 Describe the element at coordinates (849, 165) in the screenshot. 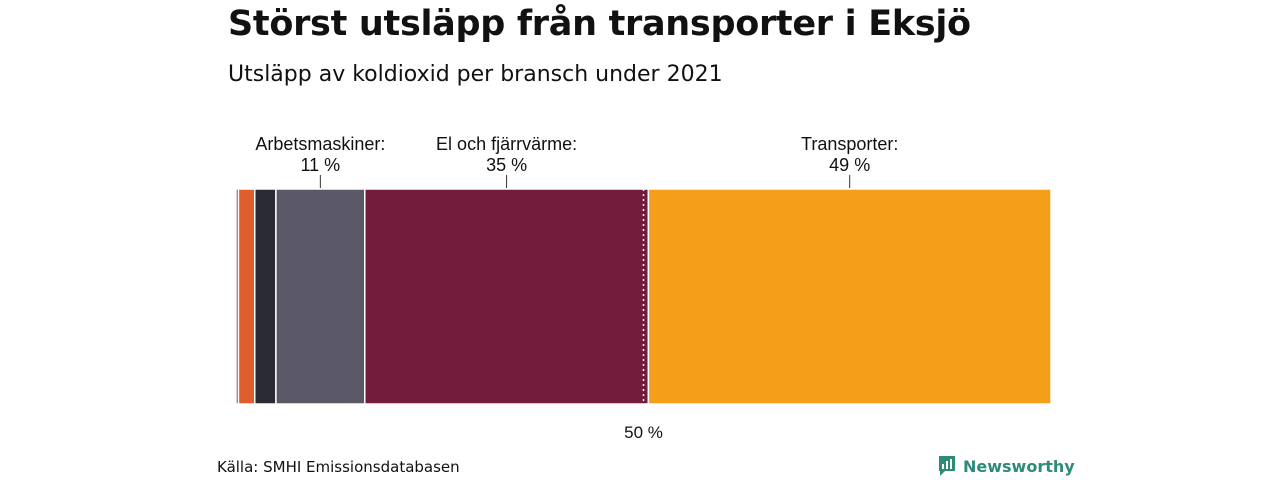

I see `segment-percent-label-5: 49 %` at that location.